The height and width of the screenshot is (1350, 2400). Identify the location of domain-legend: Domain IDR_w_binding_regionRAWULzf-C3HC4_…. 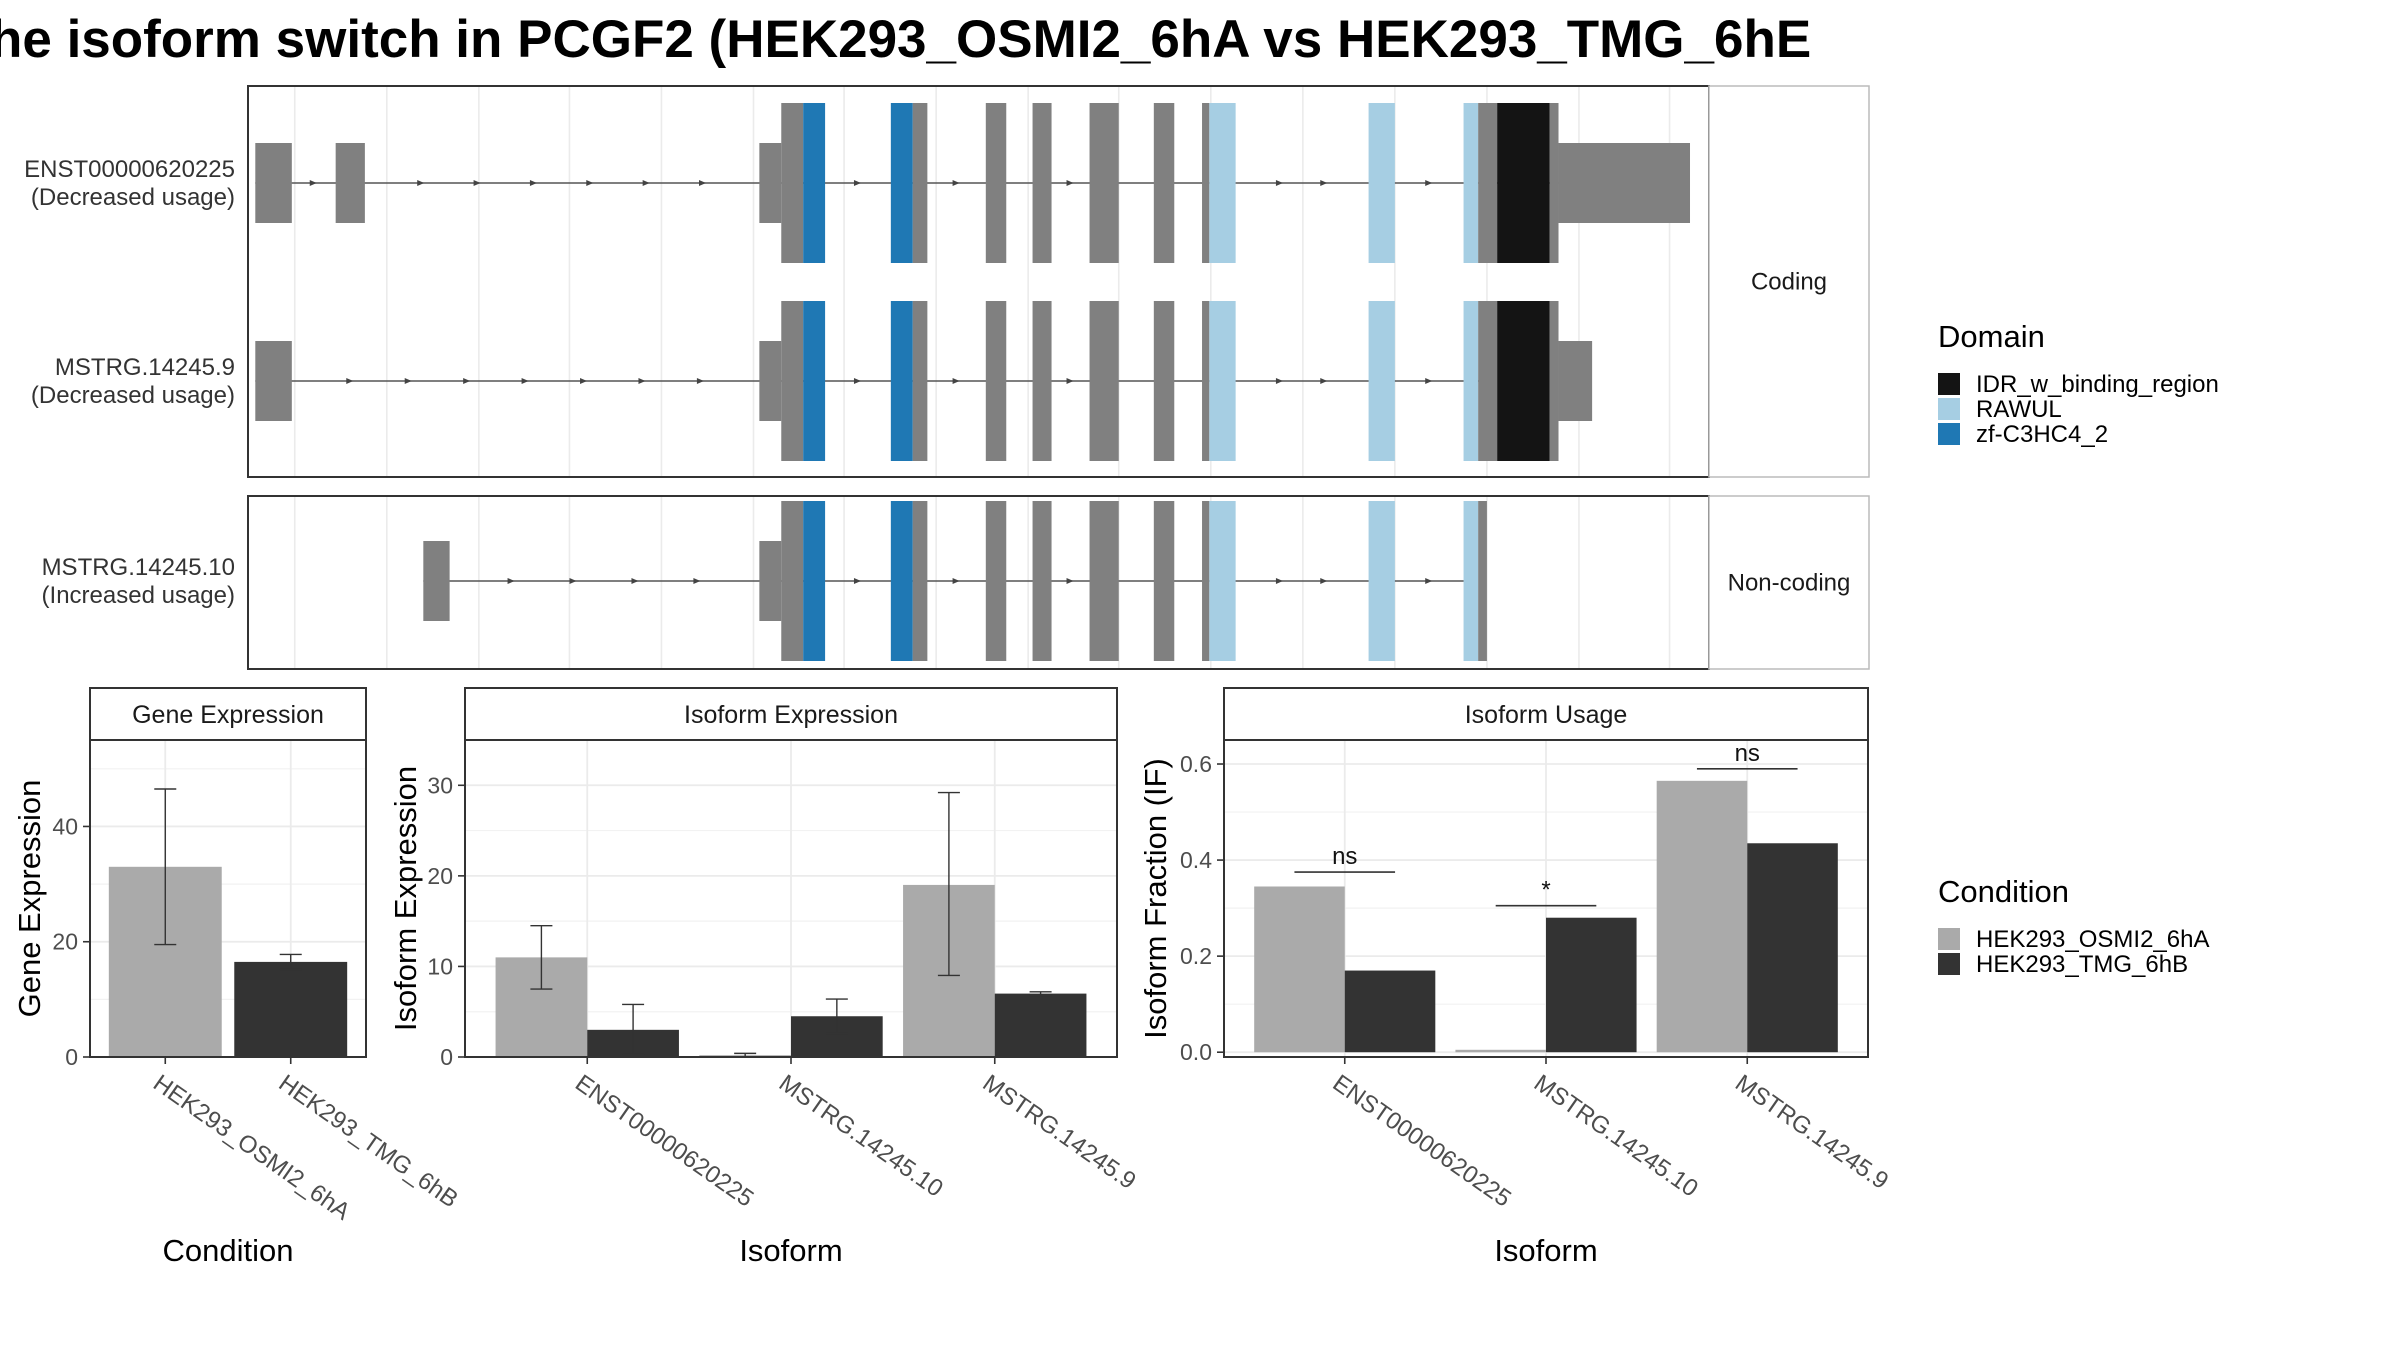
(2078, 383).